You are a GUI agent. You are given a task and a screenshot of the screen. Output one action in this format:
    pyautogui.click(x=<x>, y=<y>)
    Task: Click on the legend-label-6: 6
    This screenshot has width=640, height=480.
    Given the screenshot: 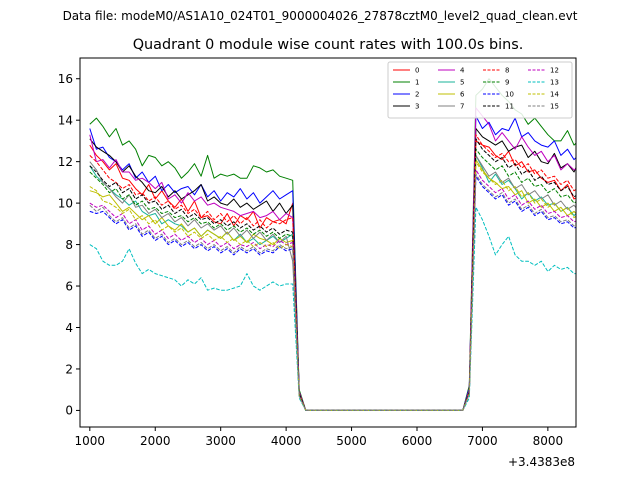 What is the action you would take?
    pyautogui.click(x=462, y=95)
    